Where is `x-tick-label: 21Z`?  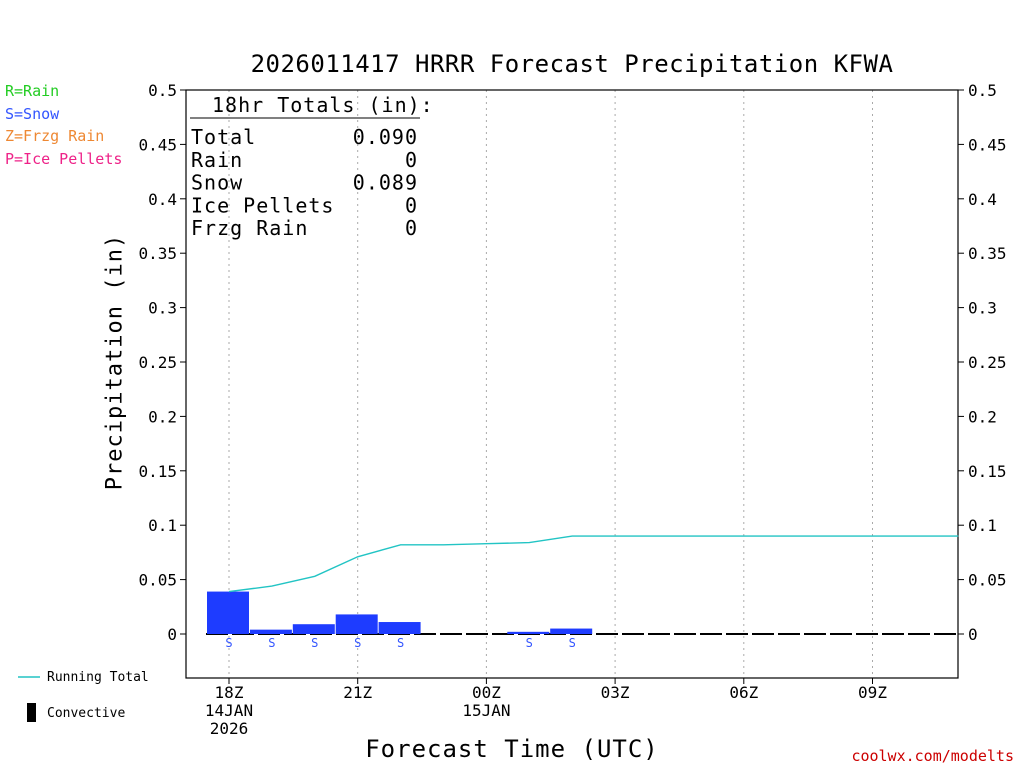
x-tick-label: 21Z is located at coordinates (357, 692).